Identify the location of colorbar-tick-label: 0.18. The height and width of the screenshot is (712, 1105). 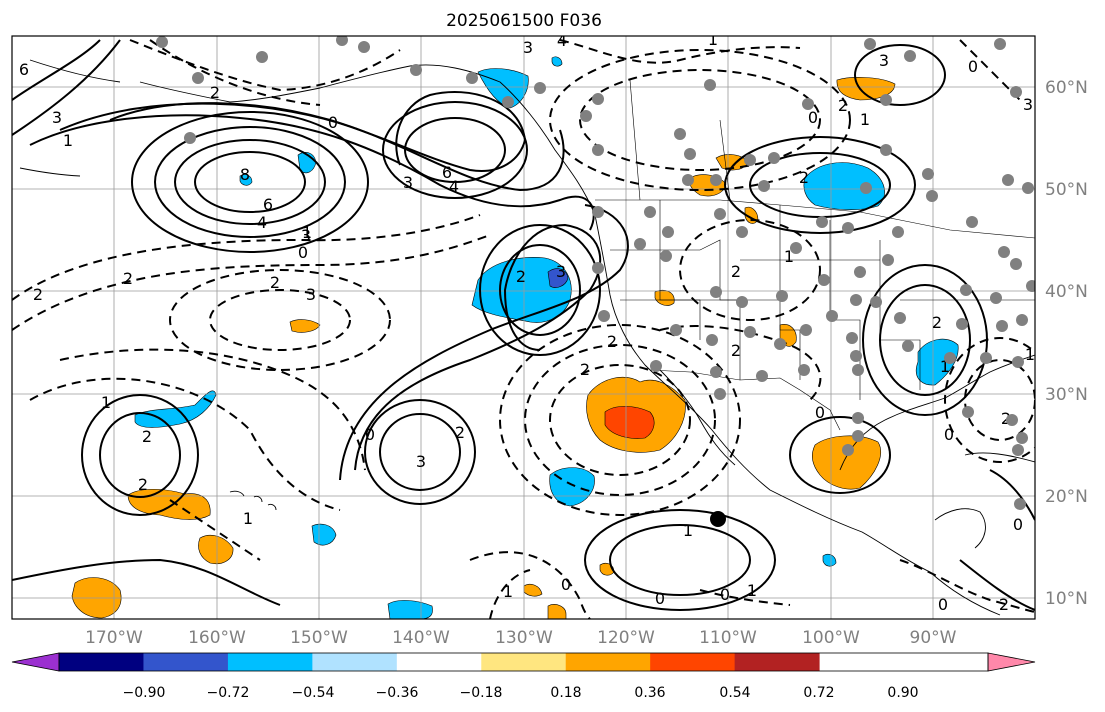
(565, 693).